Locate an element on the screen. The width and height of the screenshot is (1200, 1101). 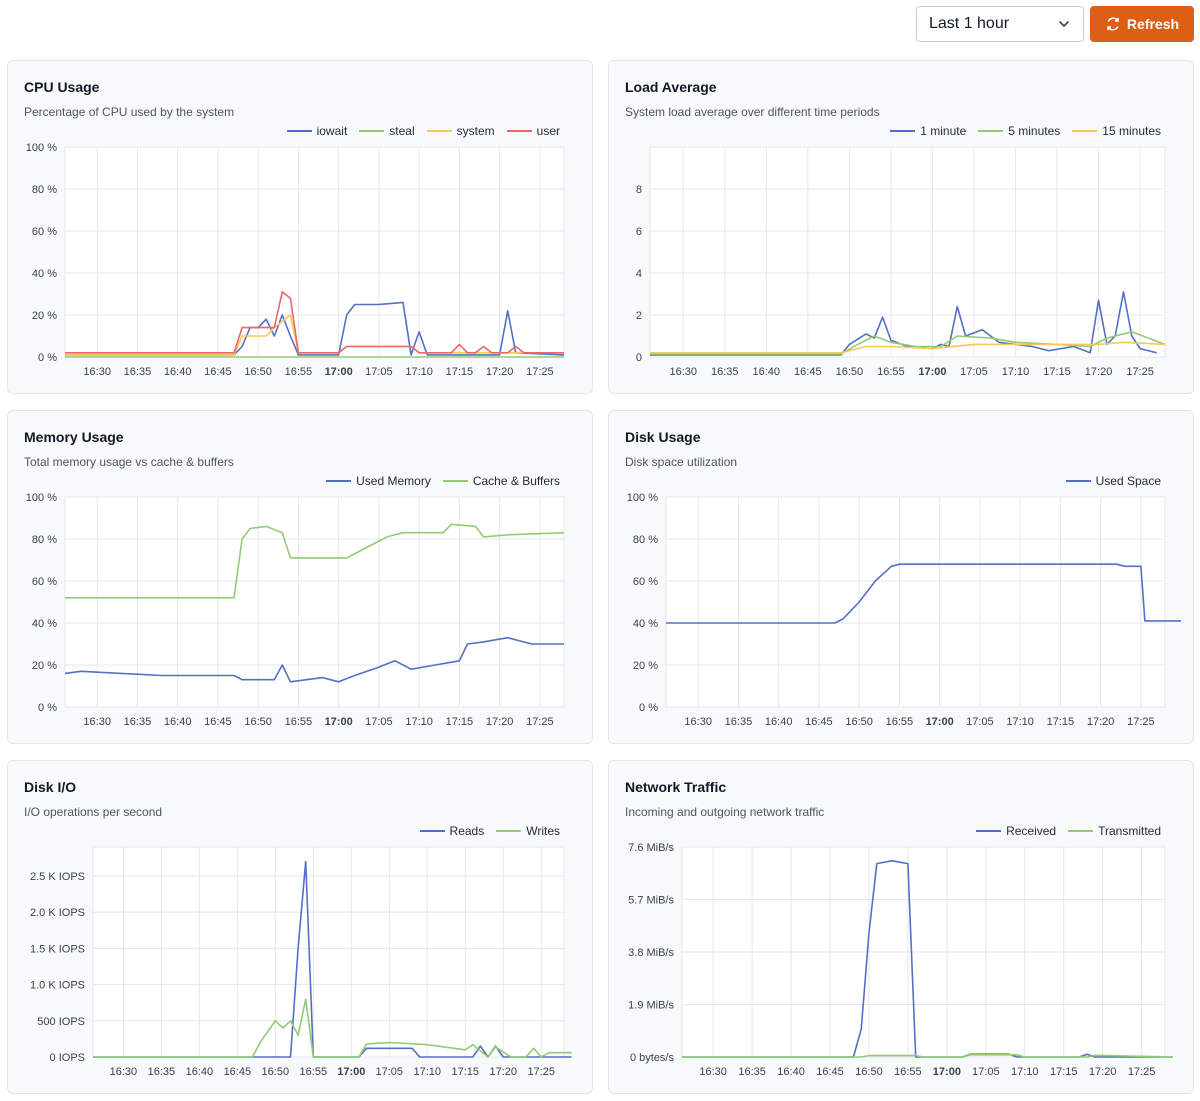
time-range-select: Last 1 hour is located at coordinates (1000, 24).